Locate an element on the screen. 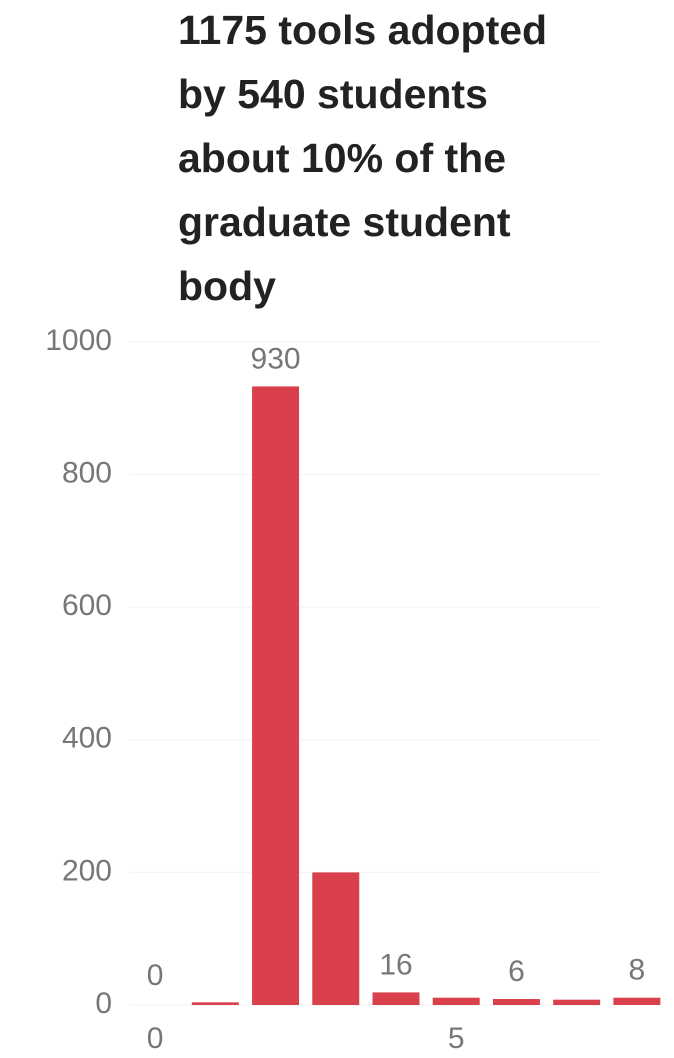 Image resolution: width=674 pixels, height=1058 pixels. data-label: 0 is located at coordinates (155, 975).